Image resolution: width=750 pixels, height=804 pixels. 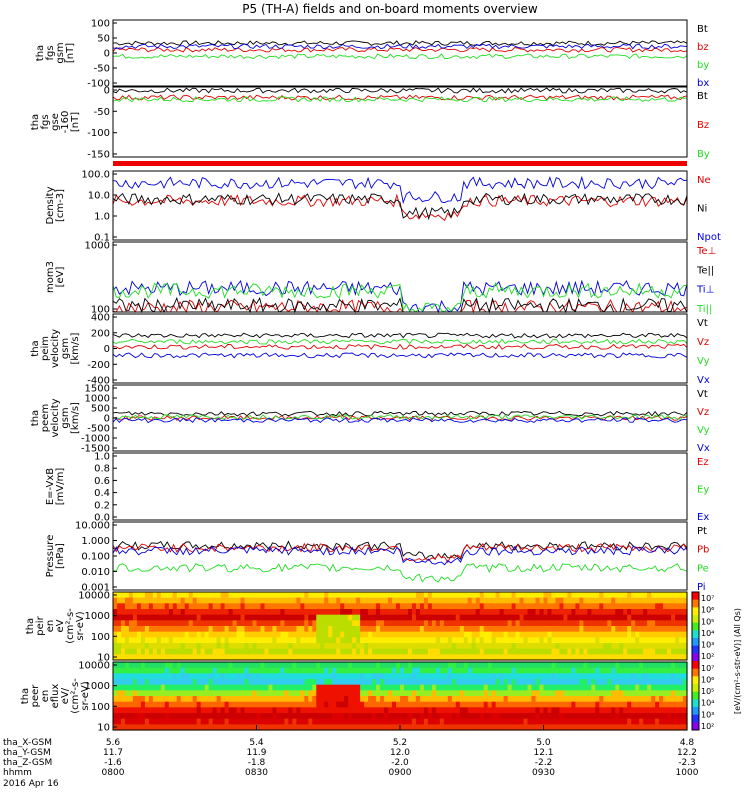 I want to click on y-axis-label-line: sr-eV), so click(x=85, y=695).